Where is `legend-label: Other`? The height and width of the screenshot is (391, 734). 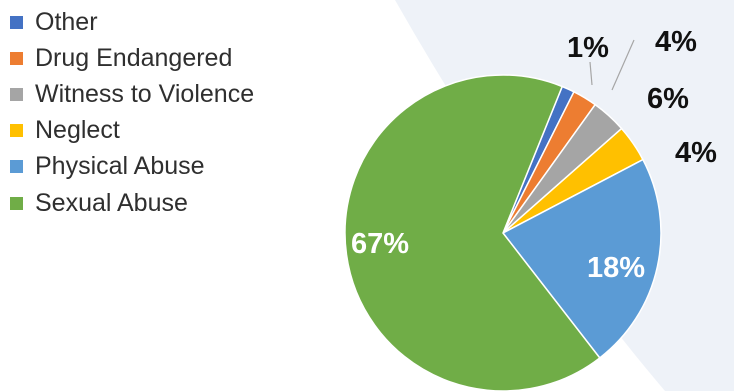 legend-label: Other is located at coordinates (66, 21).